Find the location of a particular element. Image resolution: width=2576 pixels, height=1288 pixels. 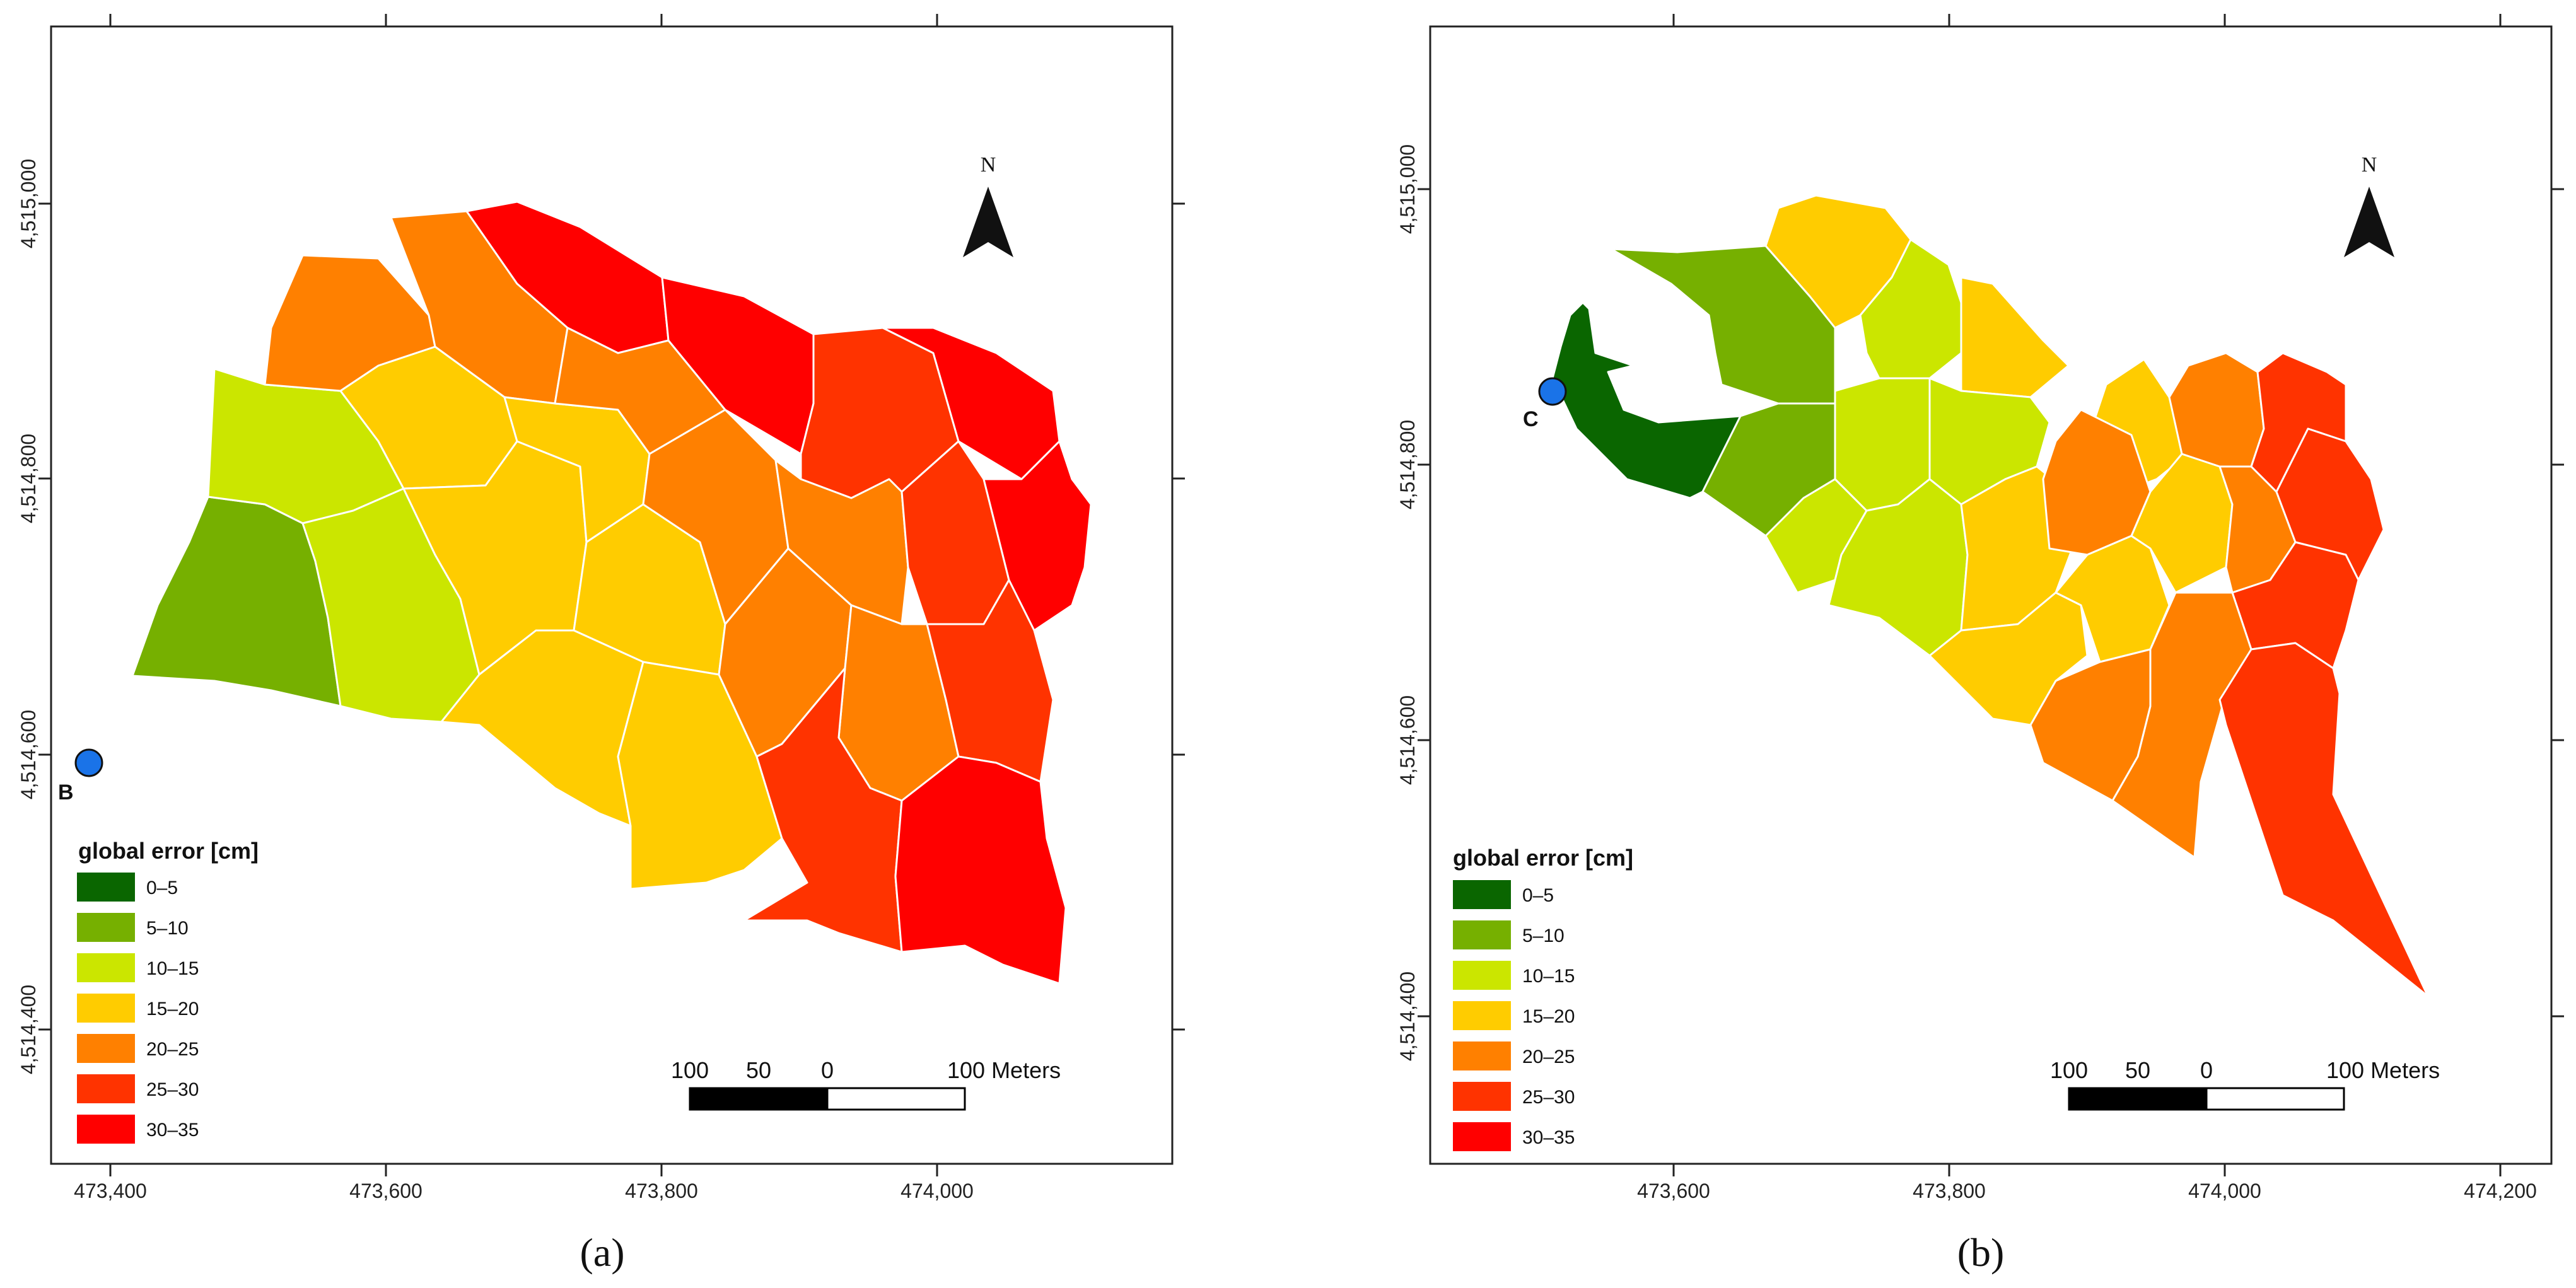

north-arrow-a: N is located at coordinates (988, 205).